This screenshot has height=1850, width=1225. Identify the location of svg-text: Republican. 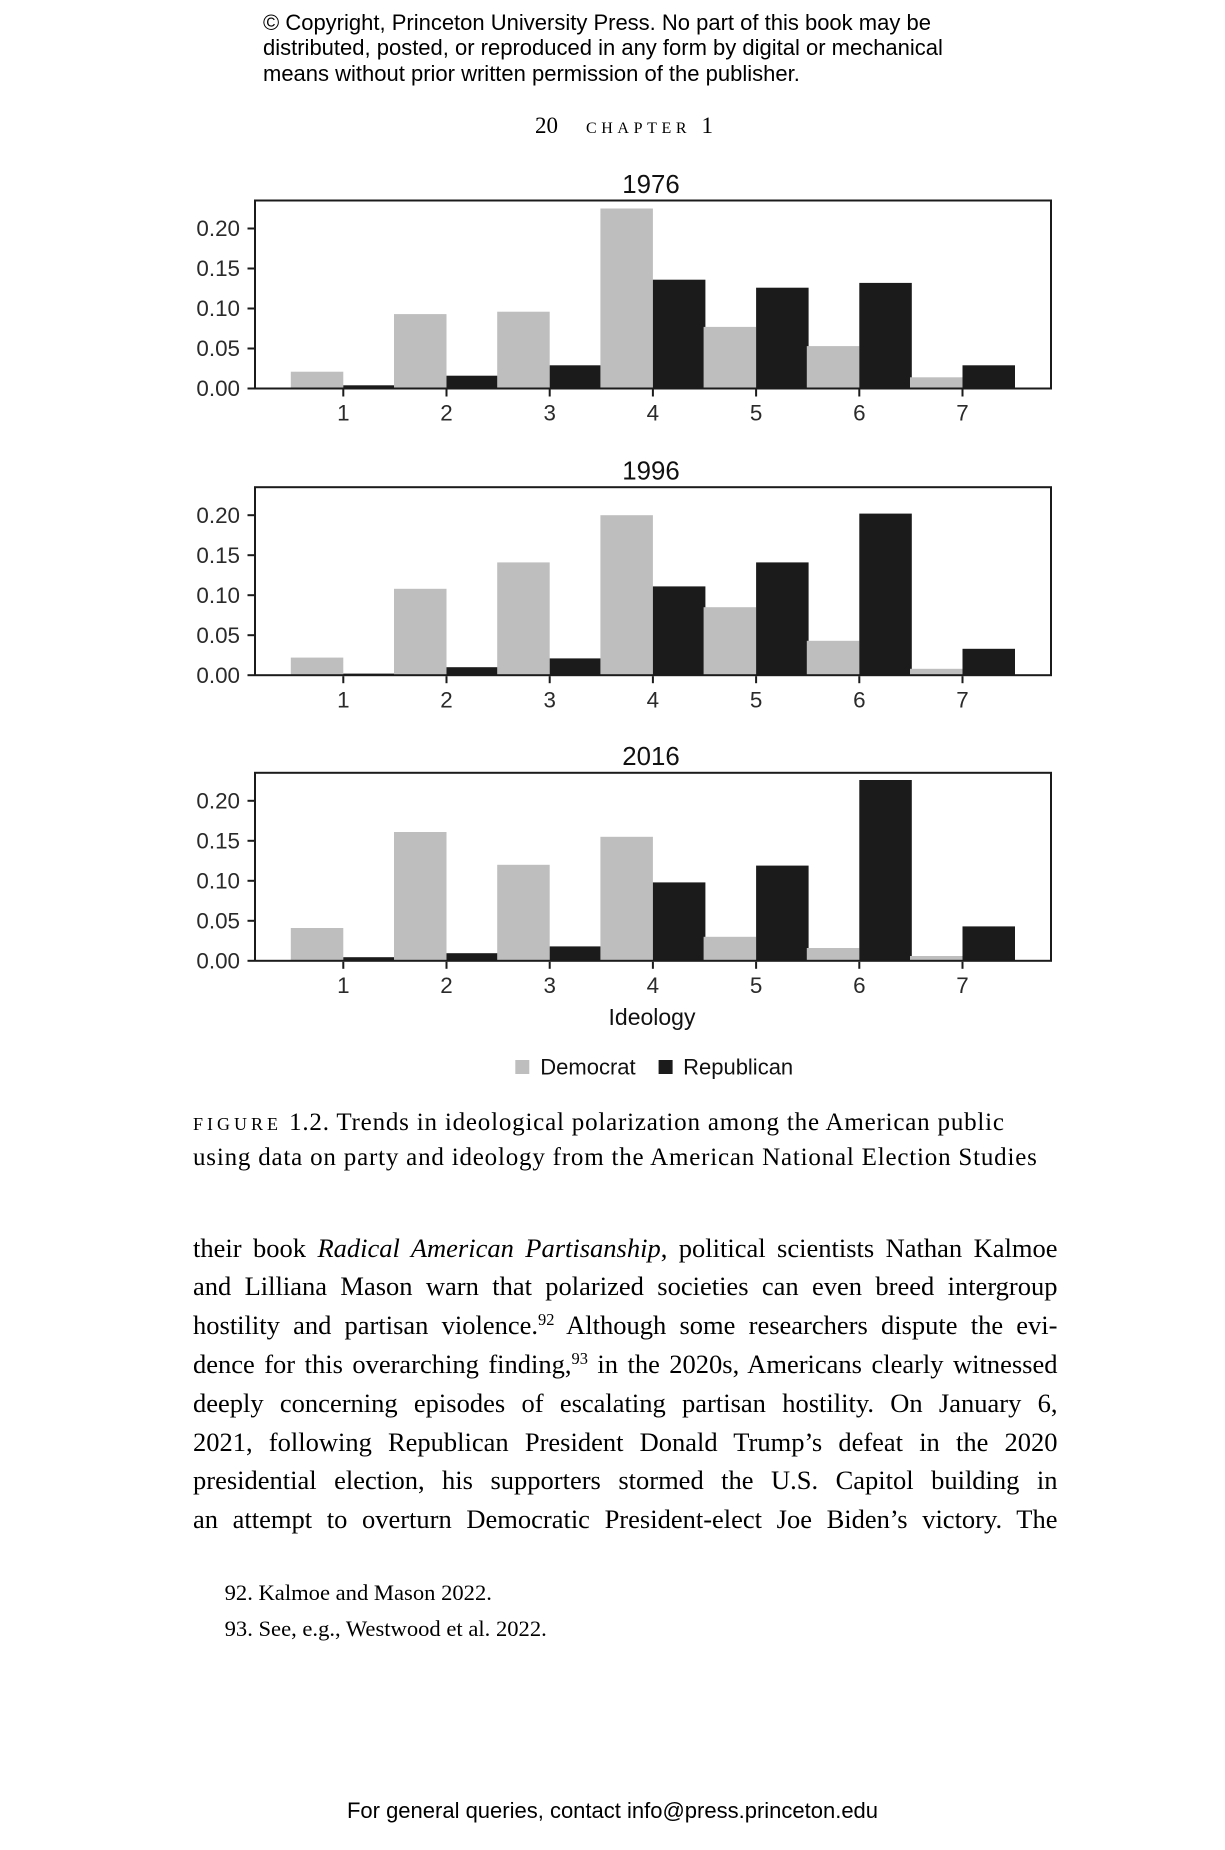
(738, 1066).